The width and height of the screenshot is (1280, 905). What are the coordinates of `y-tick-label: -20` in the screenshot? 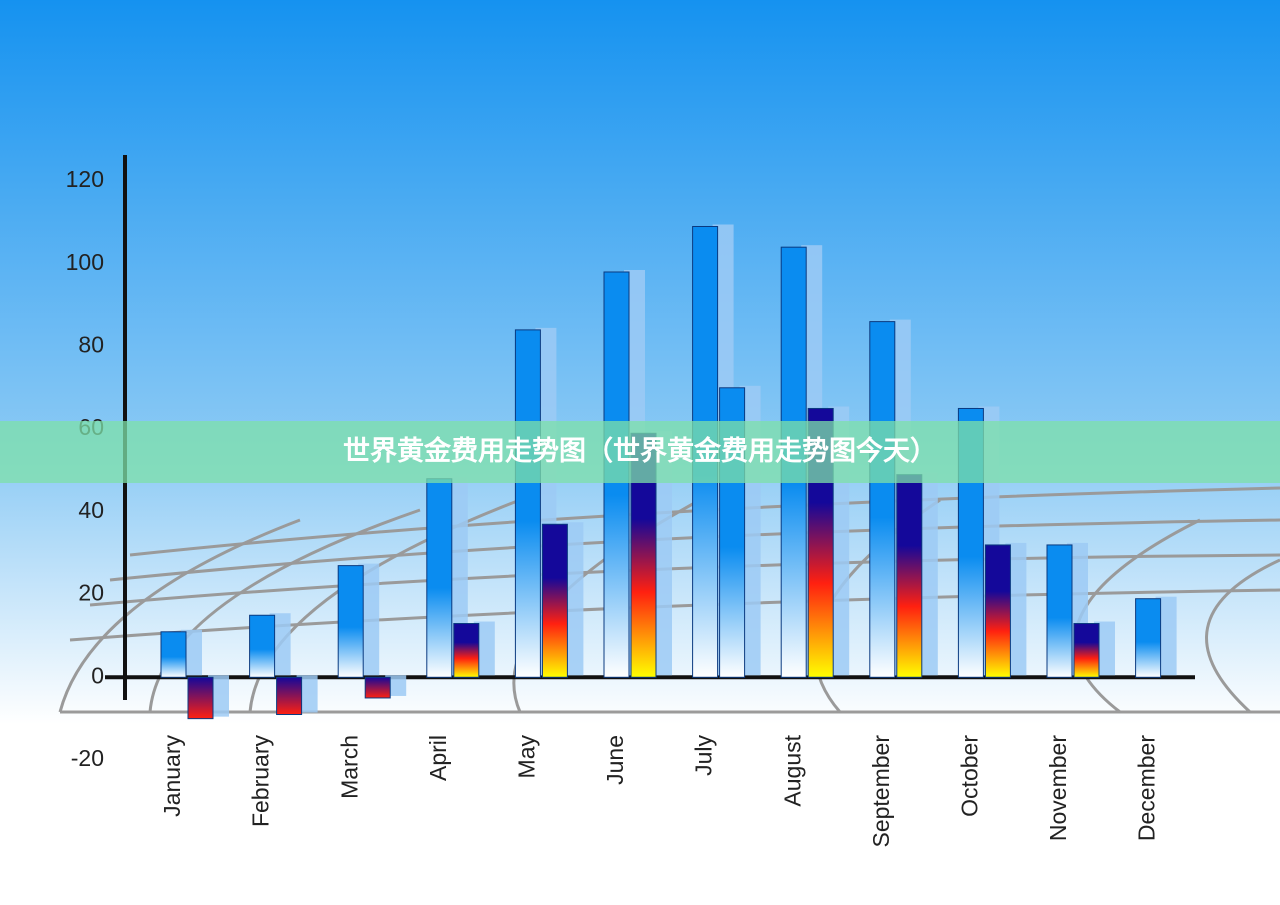 It's located at (87, 758).